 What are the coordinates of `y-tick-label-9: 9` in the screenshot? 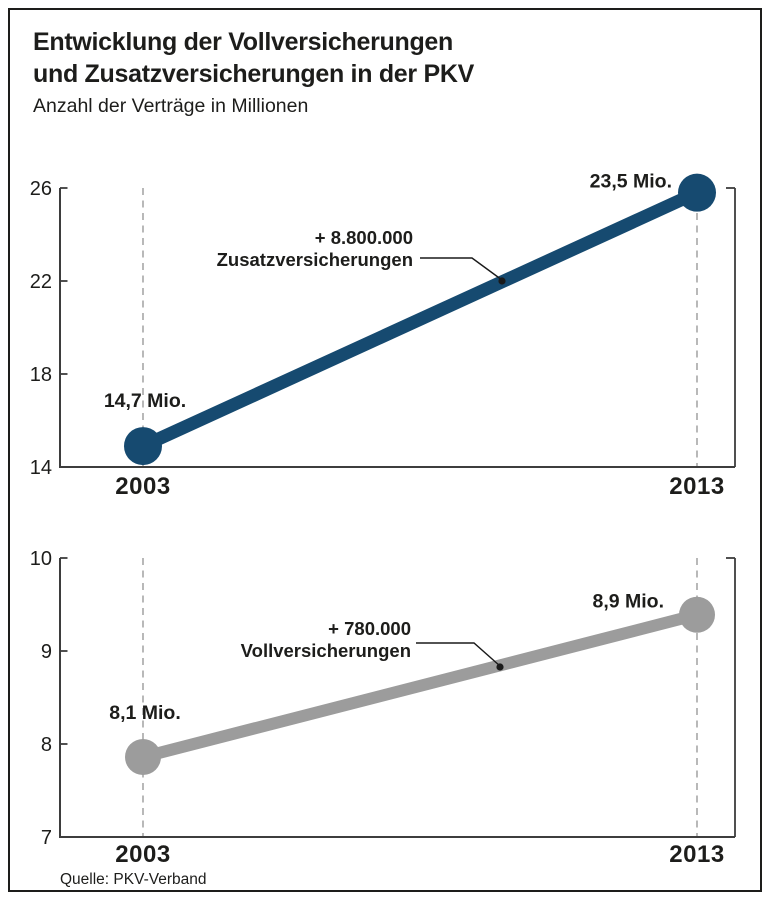 It's located at (46, 652).